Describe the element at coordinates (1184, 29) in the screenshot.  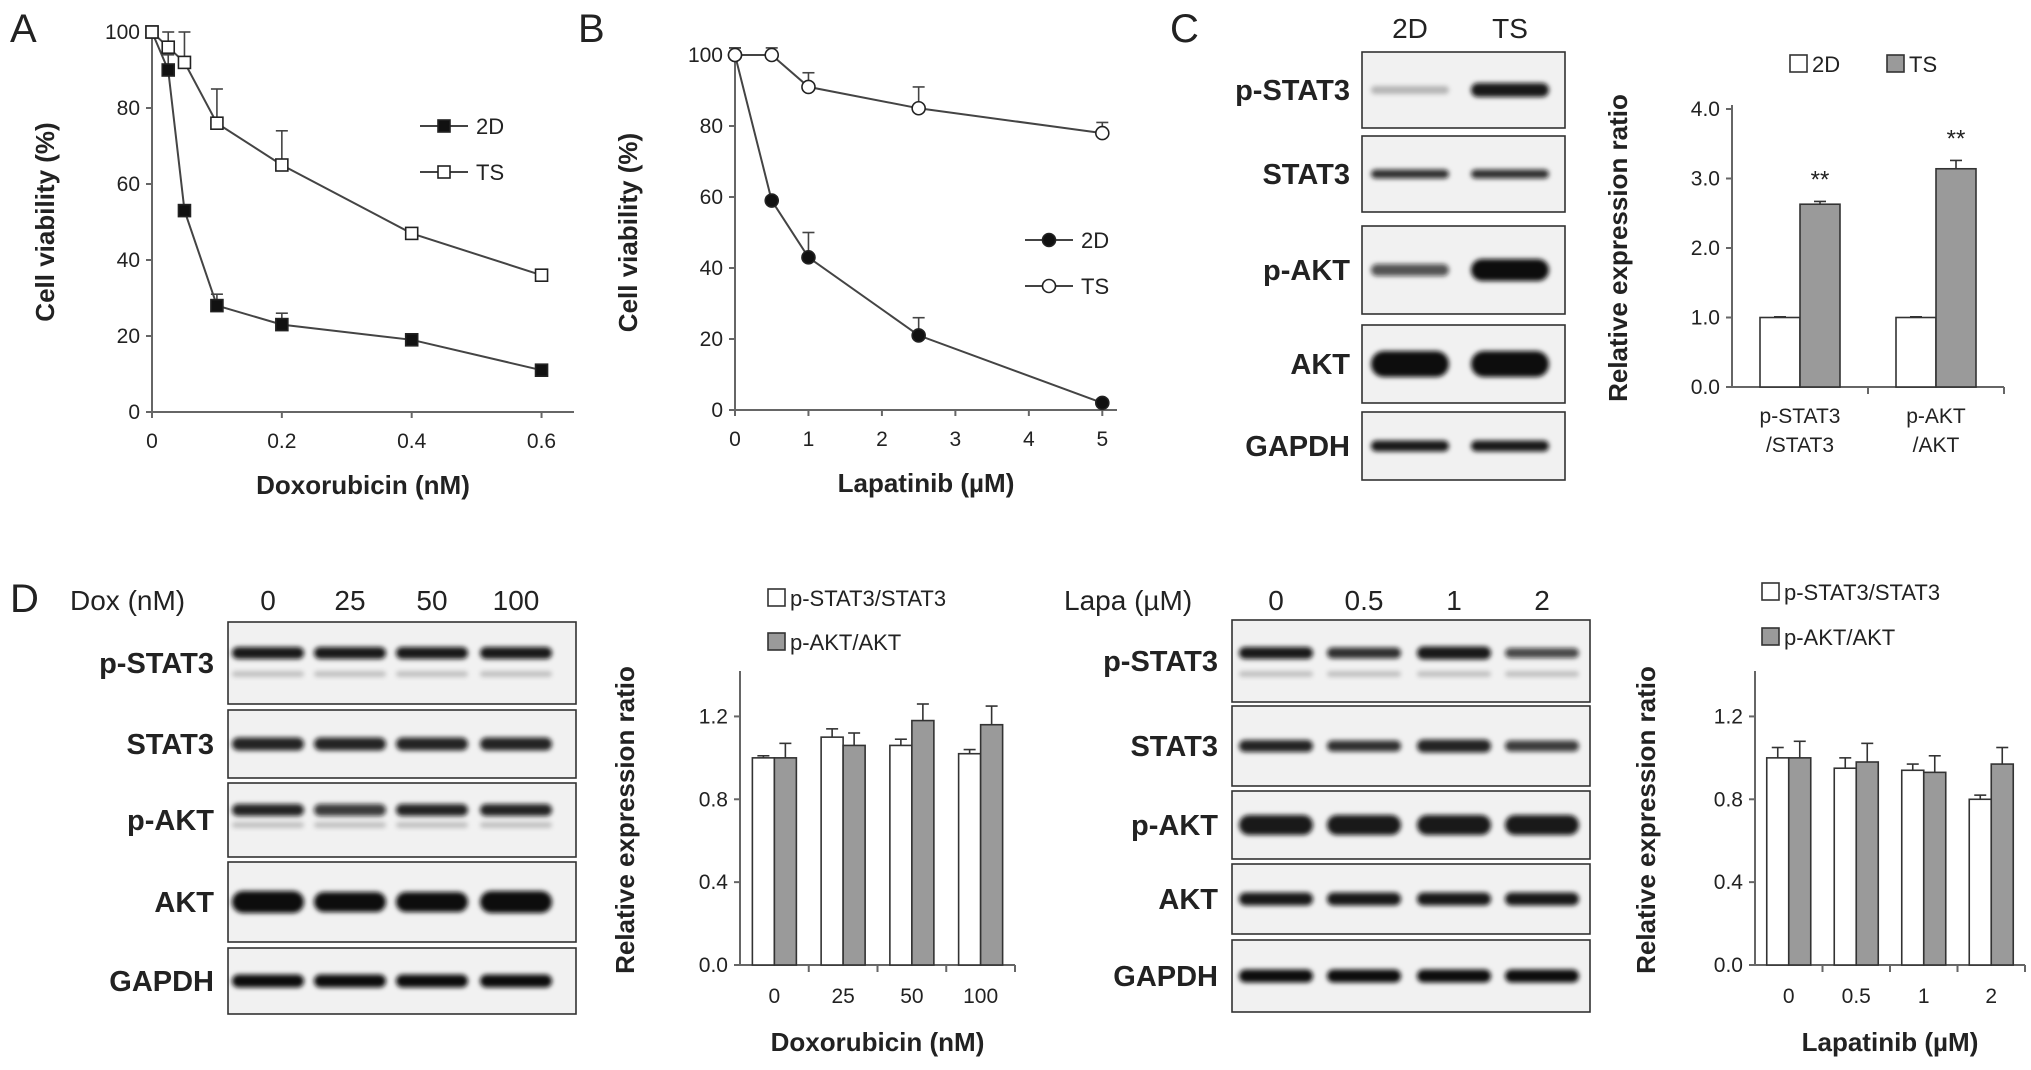
I see `panel-label-c: C` at that location.